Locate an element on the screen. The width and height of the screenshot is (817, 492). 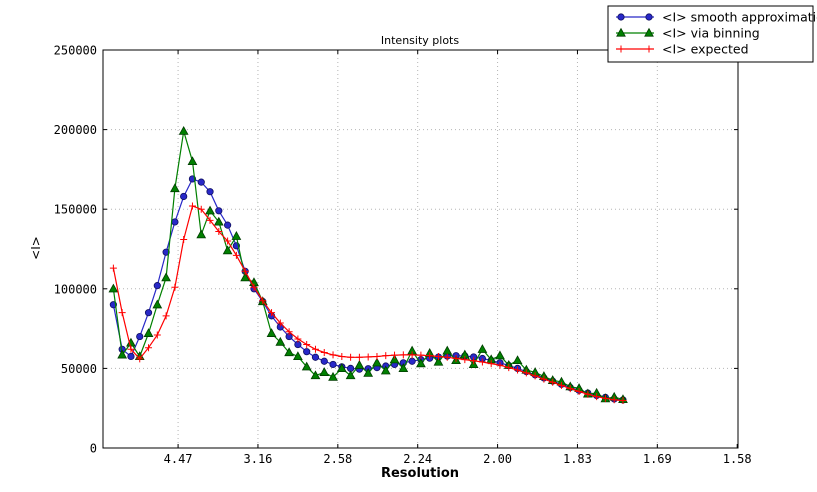
x-tick-labels: 4.47 3.16 2.58 2.24 2.00 1.83 1.69 1.58 is located at coordinates (458, 459).